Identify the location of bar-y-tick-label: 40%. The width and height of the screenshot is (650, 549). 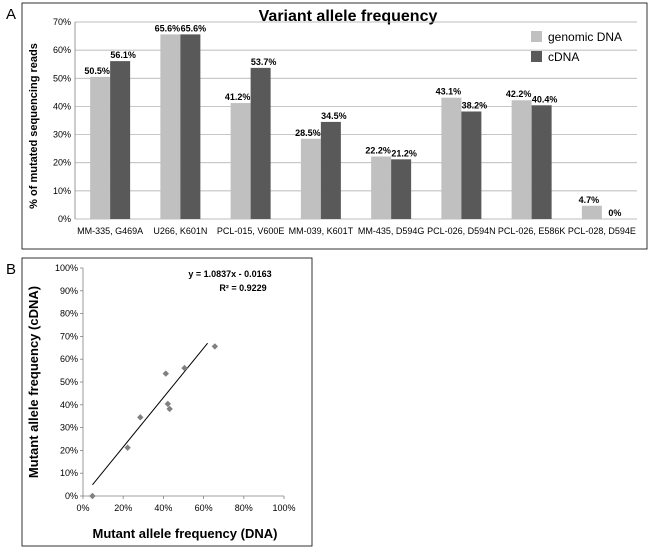
(62, 106).